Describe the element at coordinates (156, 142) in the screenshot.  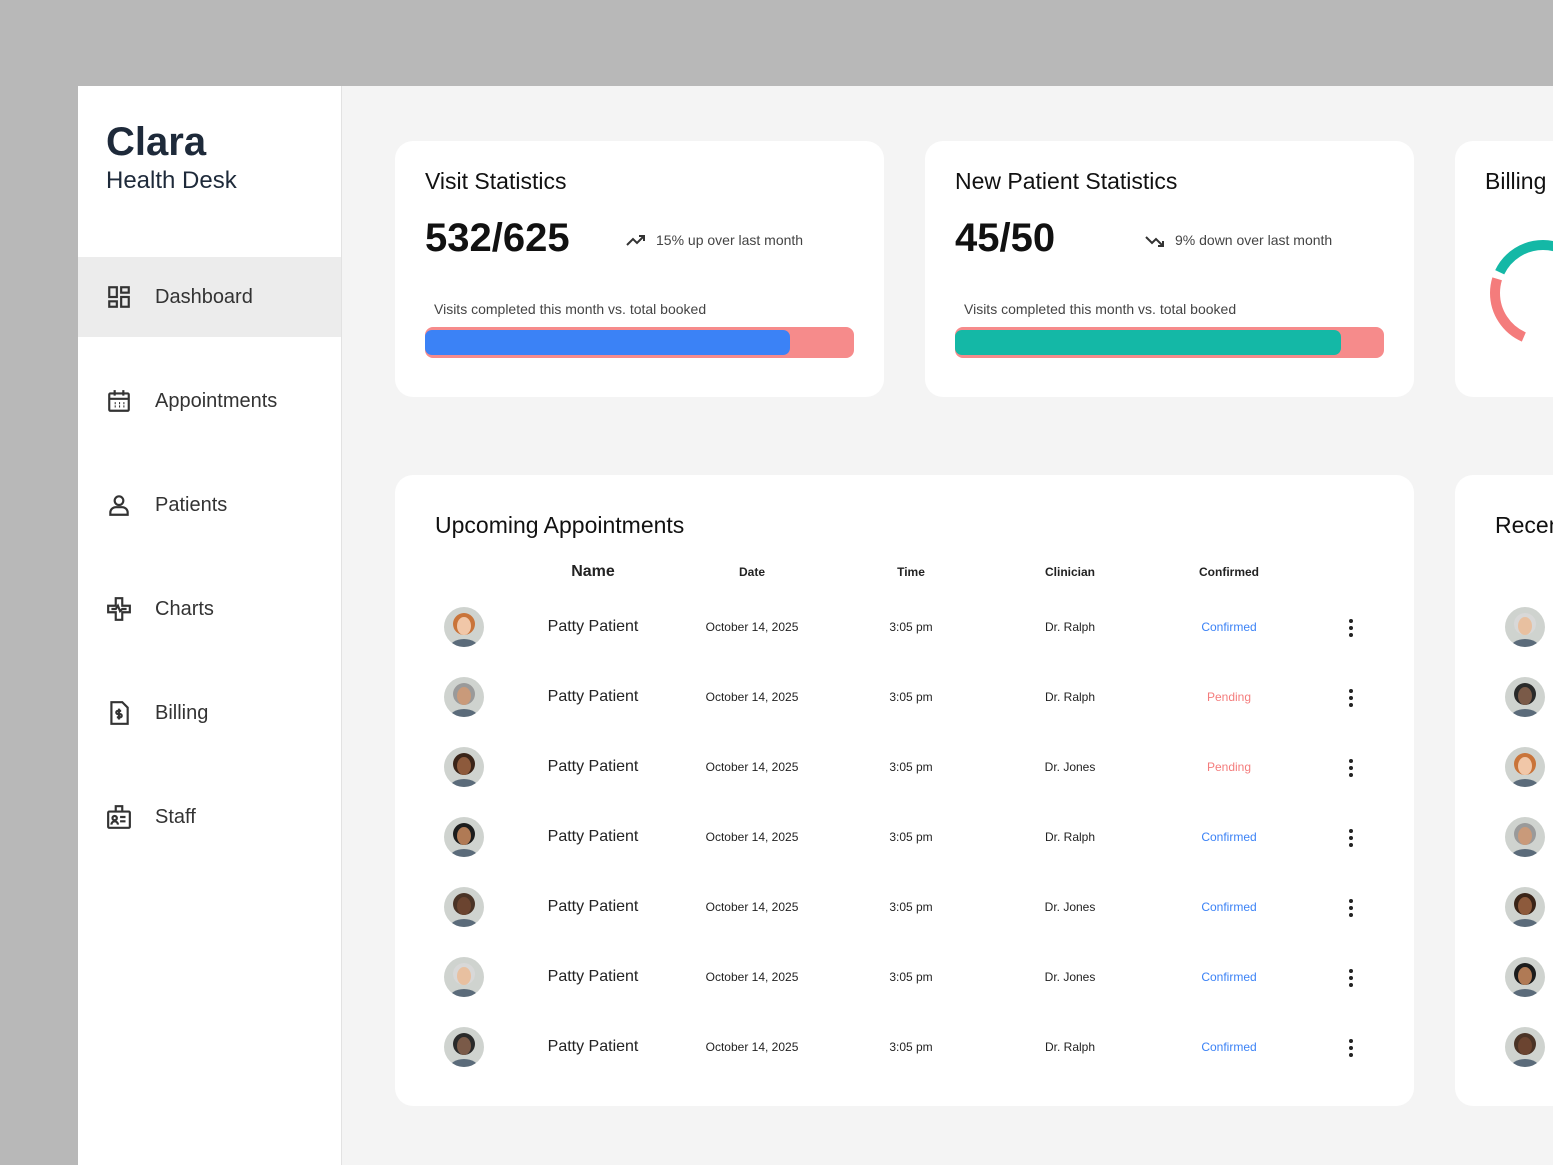
I see `brand-name: Clara` at that location.